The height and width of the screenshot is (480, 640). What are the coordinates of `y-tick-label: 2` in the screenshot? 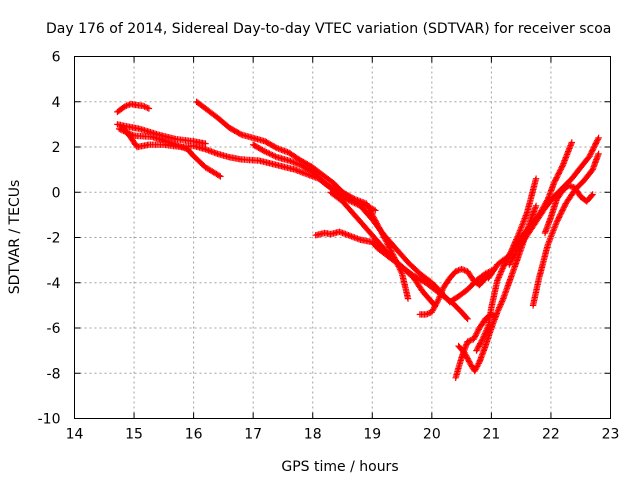 It's located at (56, 148).